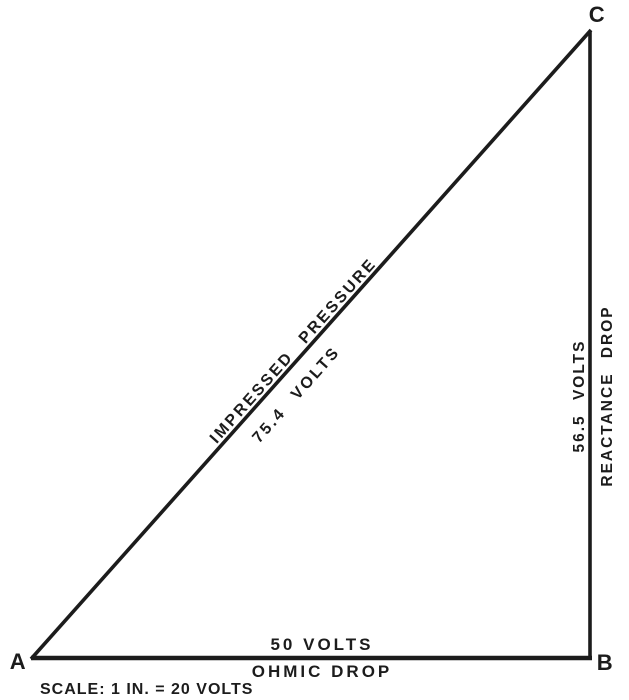  Describe the element at coordinates (579, 396) in the screenshot. I see `vertical-value-label: 56.5 VOLTS` at that location.